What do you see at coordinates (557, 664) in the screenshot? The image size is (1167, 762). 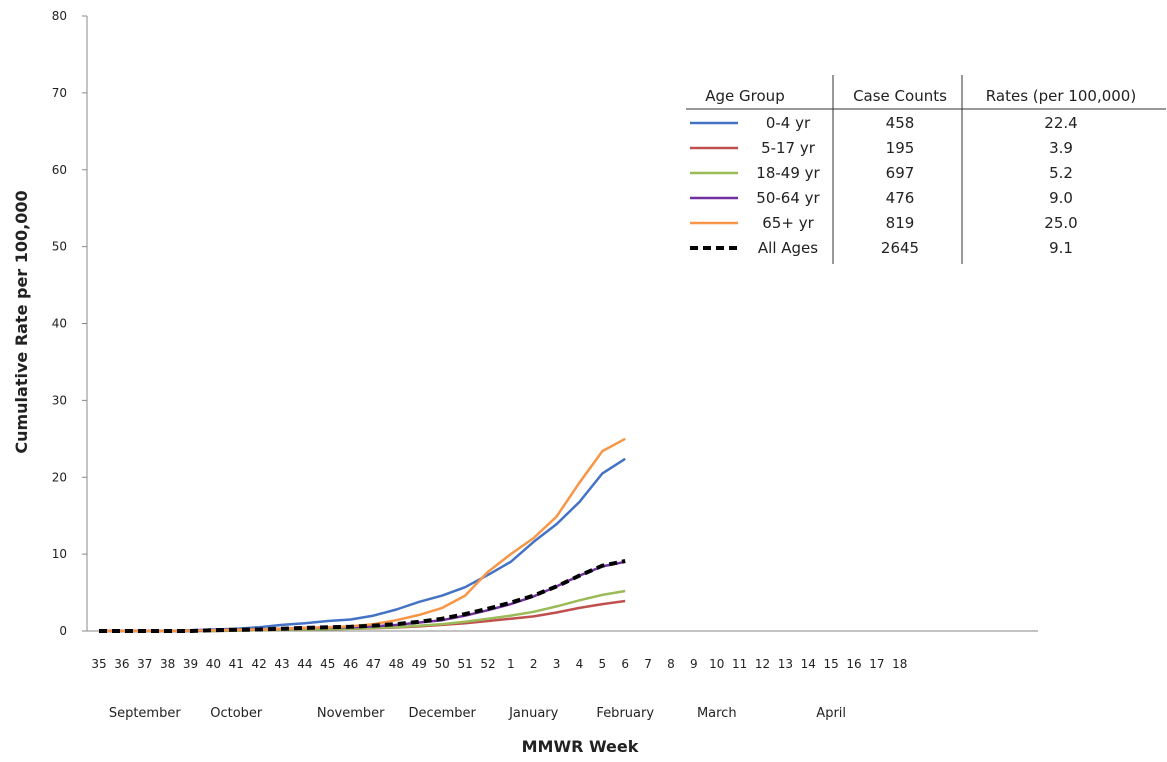 I see `x-tick-label: 3` at bounding box center [557, 664].